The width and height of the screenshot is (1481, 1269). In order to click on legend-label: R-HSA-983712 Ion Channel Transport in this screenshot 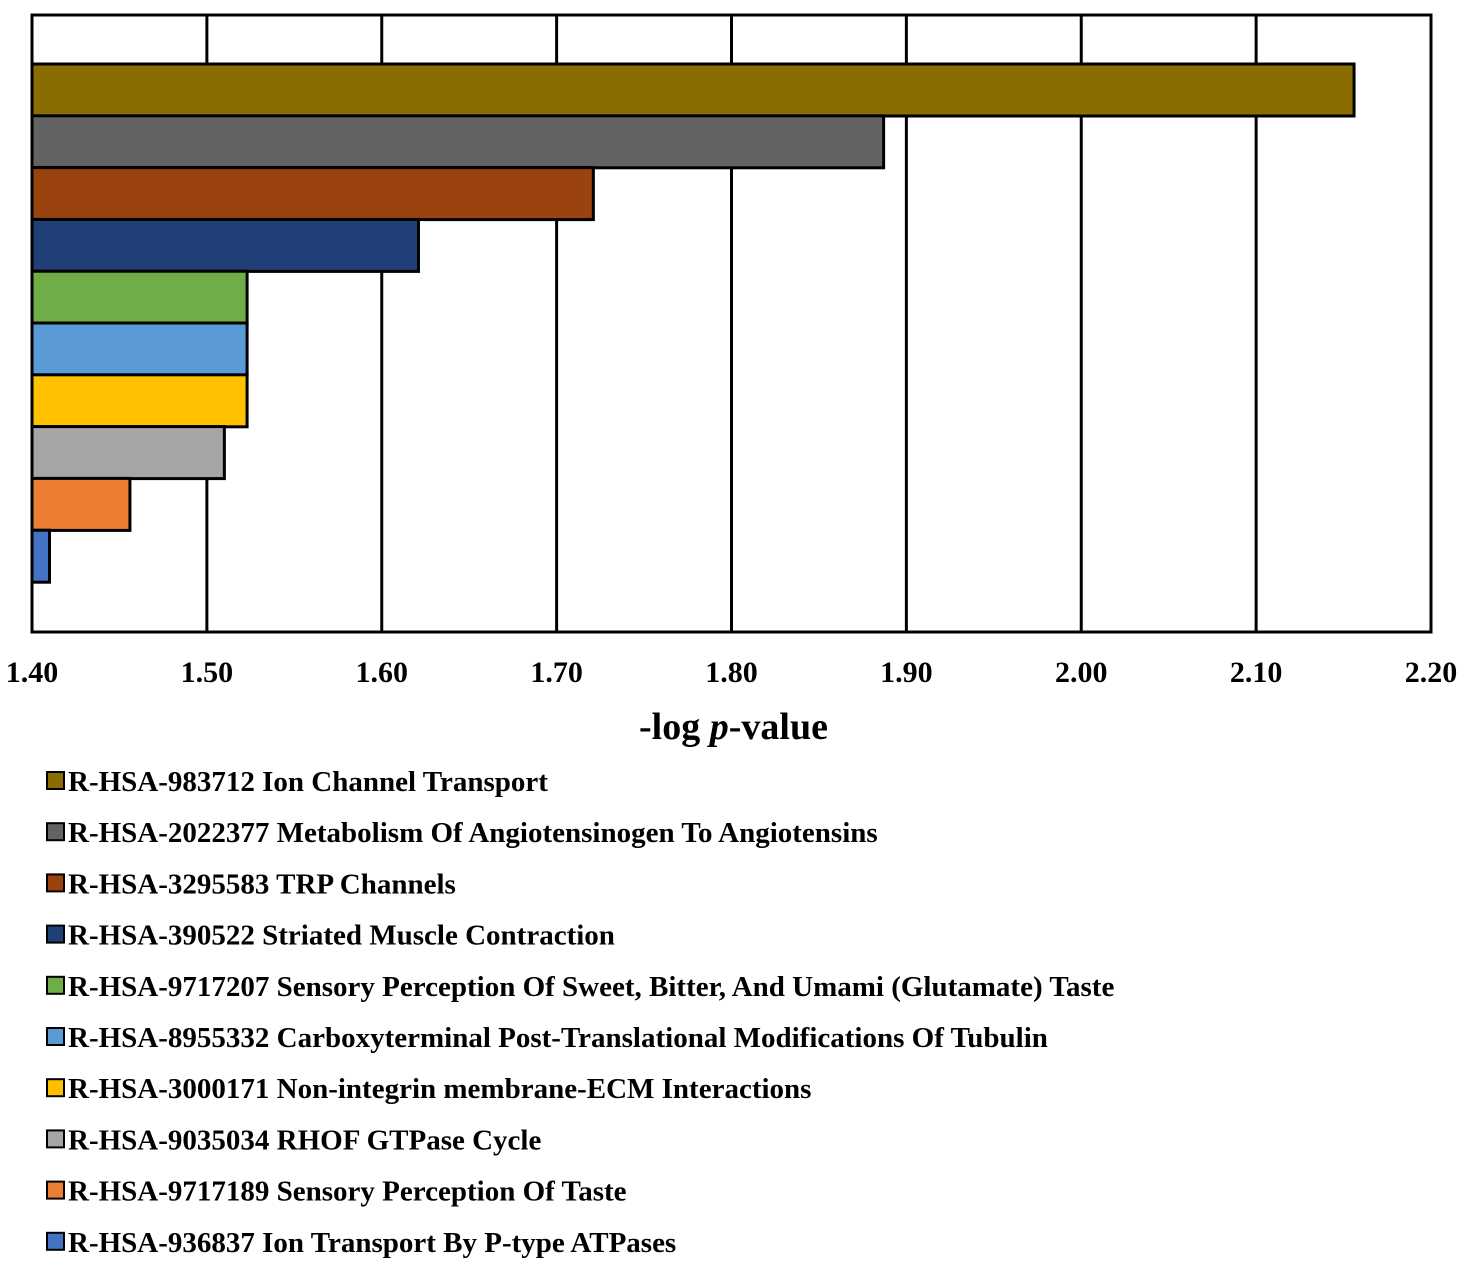, I will do `click(308, 782)`.